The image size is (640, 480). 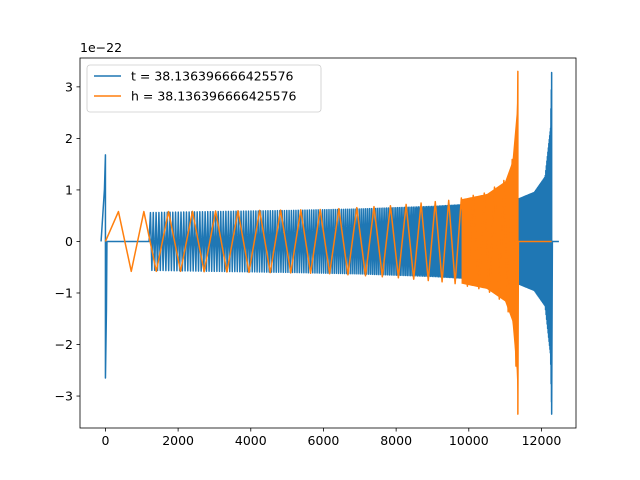 I want to click on y-axis-ticks: −3 −2 −1 0 1 2 3, so click(x=67, y=241).